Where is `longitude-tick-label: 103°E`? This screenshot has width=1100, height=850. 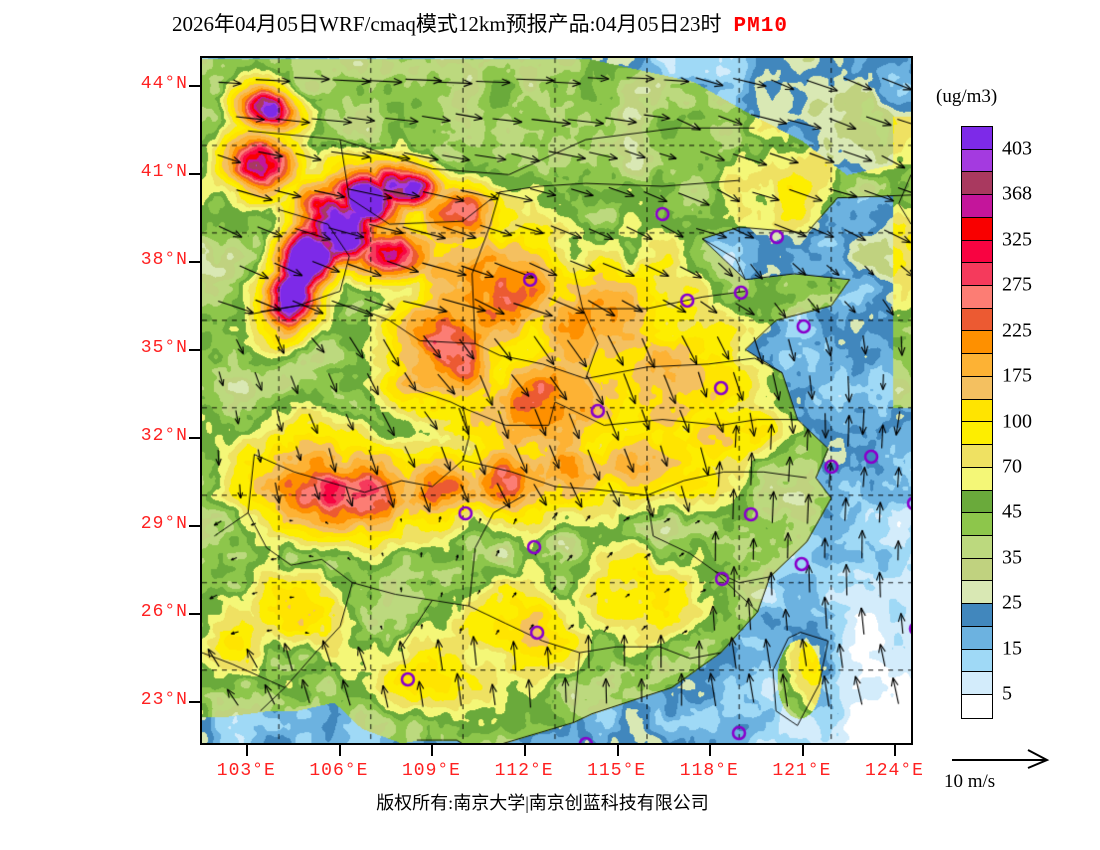 longitude-tick-label: 103°E is located at coordinates (246, 771).